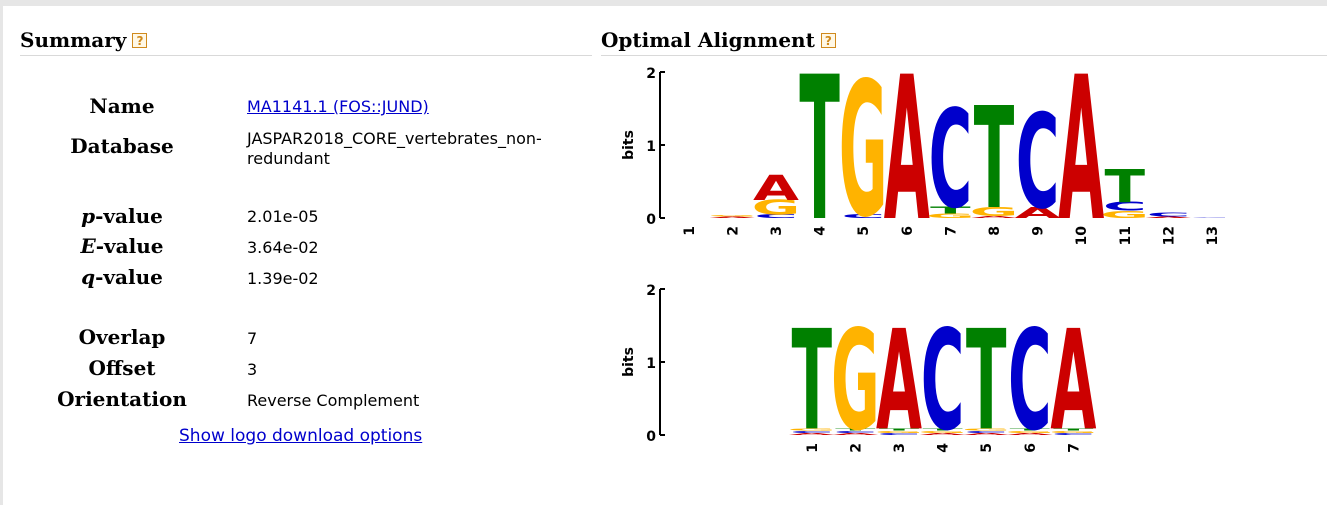 The height and width of the screenshot is (505, 1327). Describe the element at coordinates (651, 74) in the screenshot. I see `y-tick-label: 2` at that location.